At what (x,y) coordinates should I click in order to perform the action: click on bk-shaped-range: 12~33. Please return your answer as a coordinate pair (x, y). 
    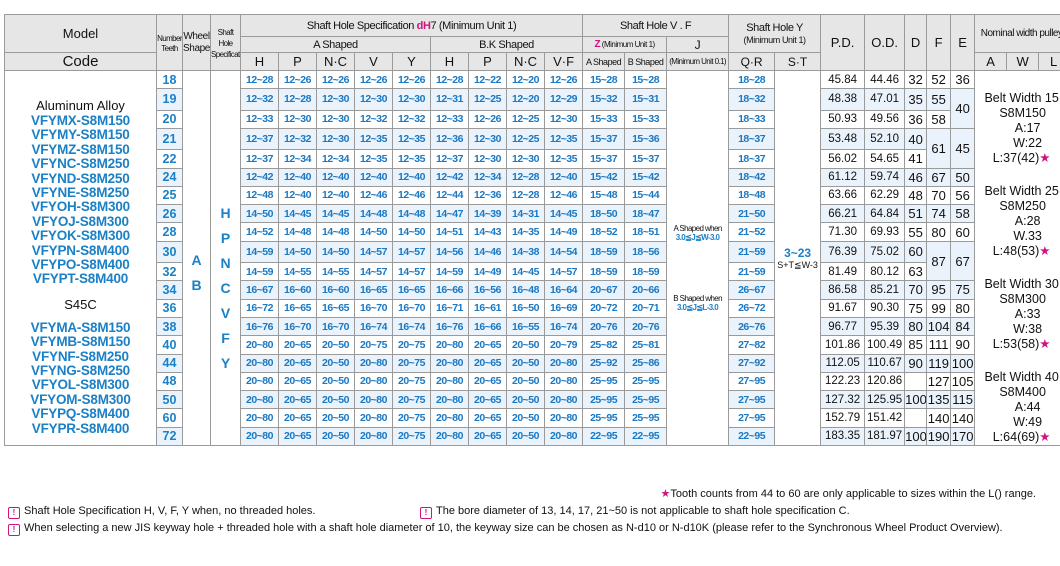
    Looking at the image, I should click on (449, 119).